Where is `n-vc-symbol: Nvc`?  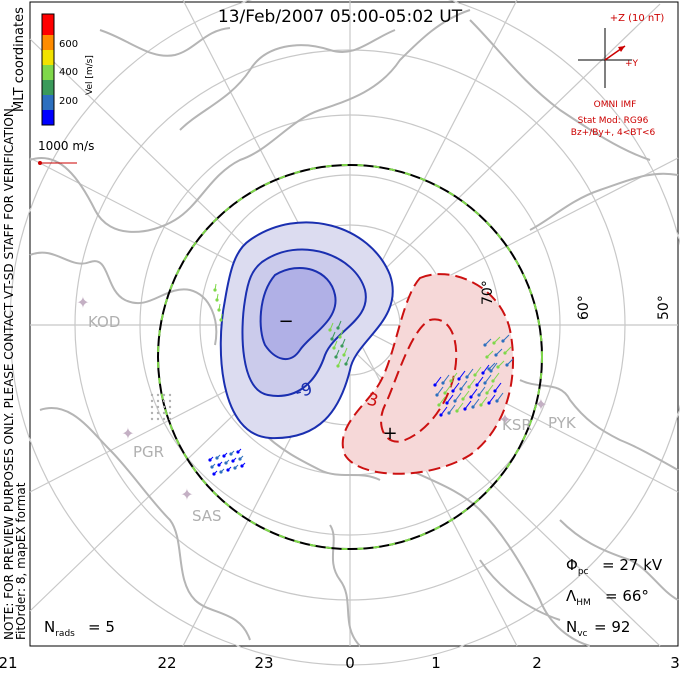 n-vc-symbol: Nvc is located at coordinates (577, 628).